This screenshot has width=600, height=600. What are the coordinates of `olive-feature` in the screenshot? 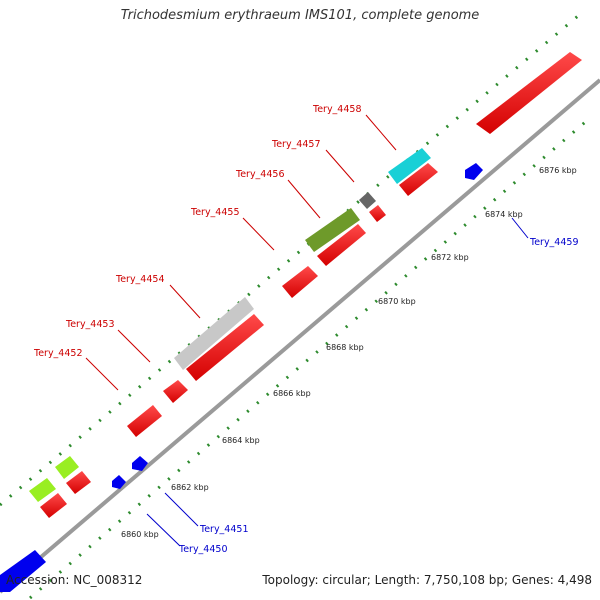 It's located at (332, 230).